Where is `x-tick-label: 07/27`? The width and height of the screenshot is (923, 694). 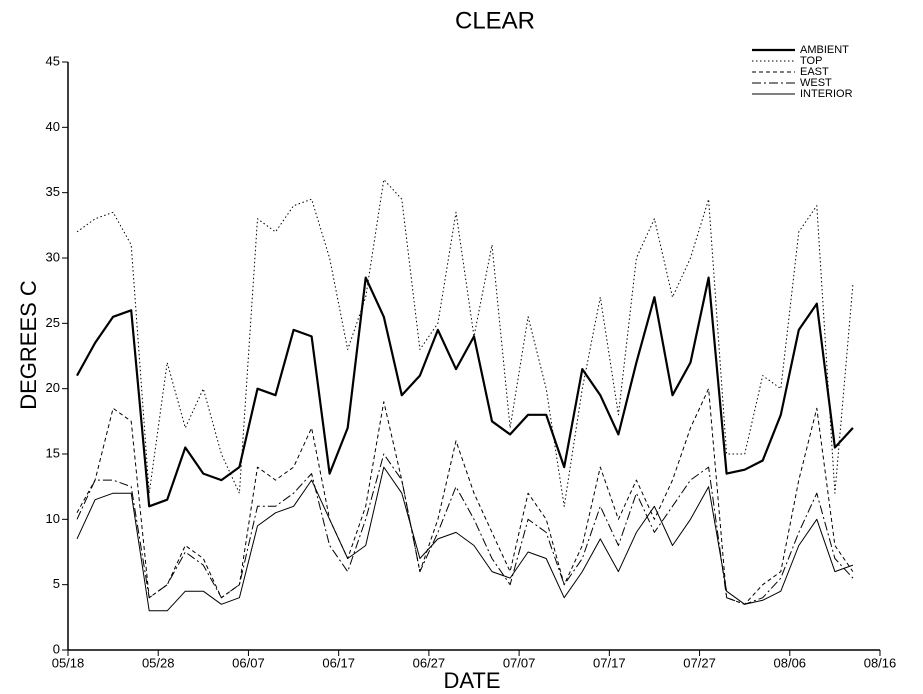
x-tick-label: 07/27 is located at coordinates (699, 662).